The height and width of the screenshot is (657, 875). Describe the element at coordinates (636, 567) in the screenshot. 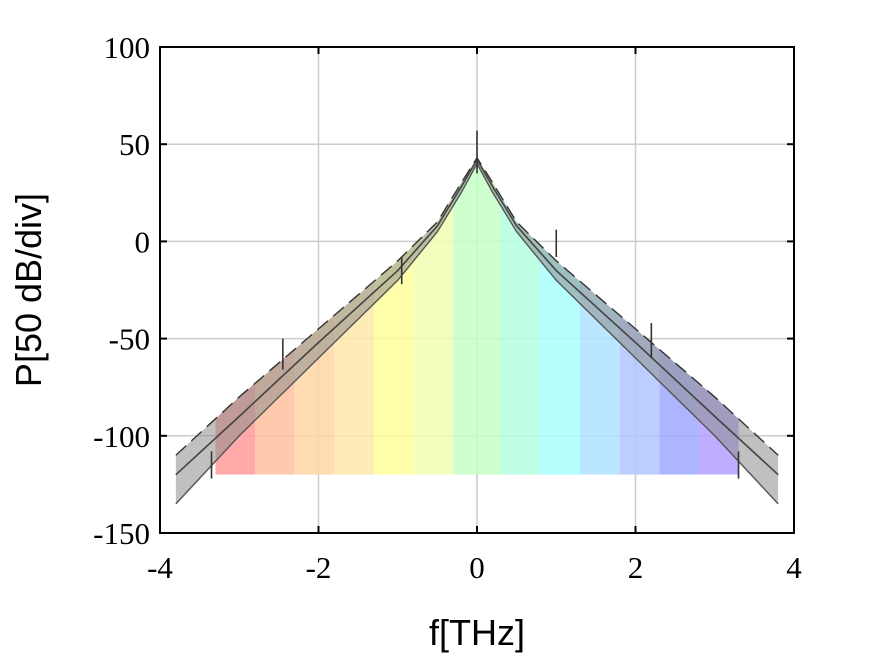

I see `x-tick-label: 2` at that location.